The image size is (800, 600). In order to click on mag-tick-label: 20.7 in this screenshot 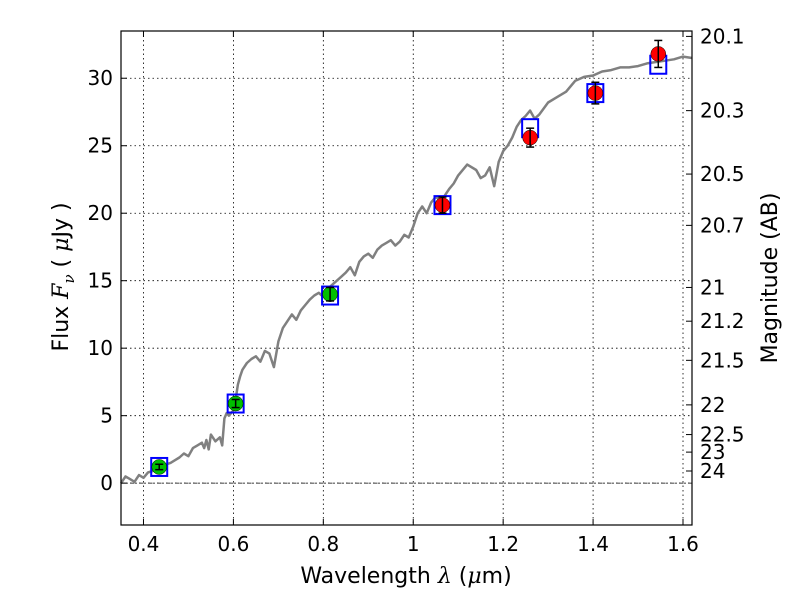, I will do `click(722, 225)`.